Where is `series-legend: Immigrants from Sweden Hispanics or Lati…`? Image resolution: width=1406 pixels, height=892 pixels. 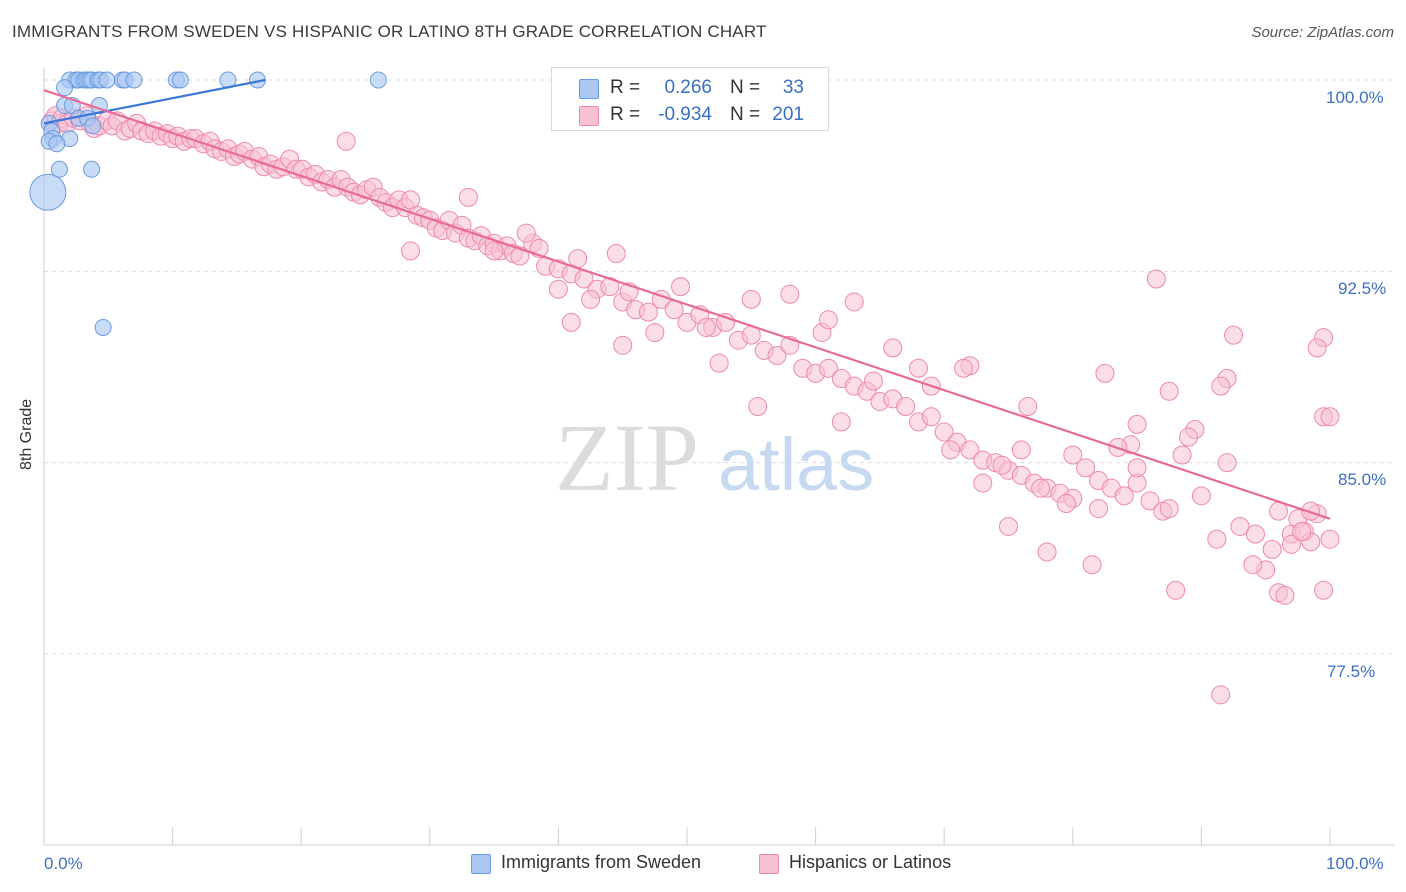 series-legend: Immigrants from Sweden Hispanics or Lati… is located at coordinates (703, 865).